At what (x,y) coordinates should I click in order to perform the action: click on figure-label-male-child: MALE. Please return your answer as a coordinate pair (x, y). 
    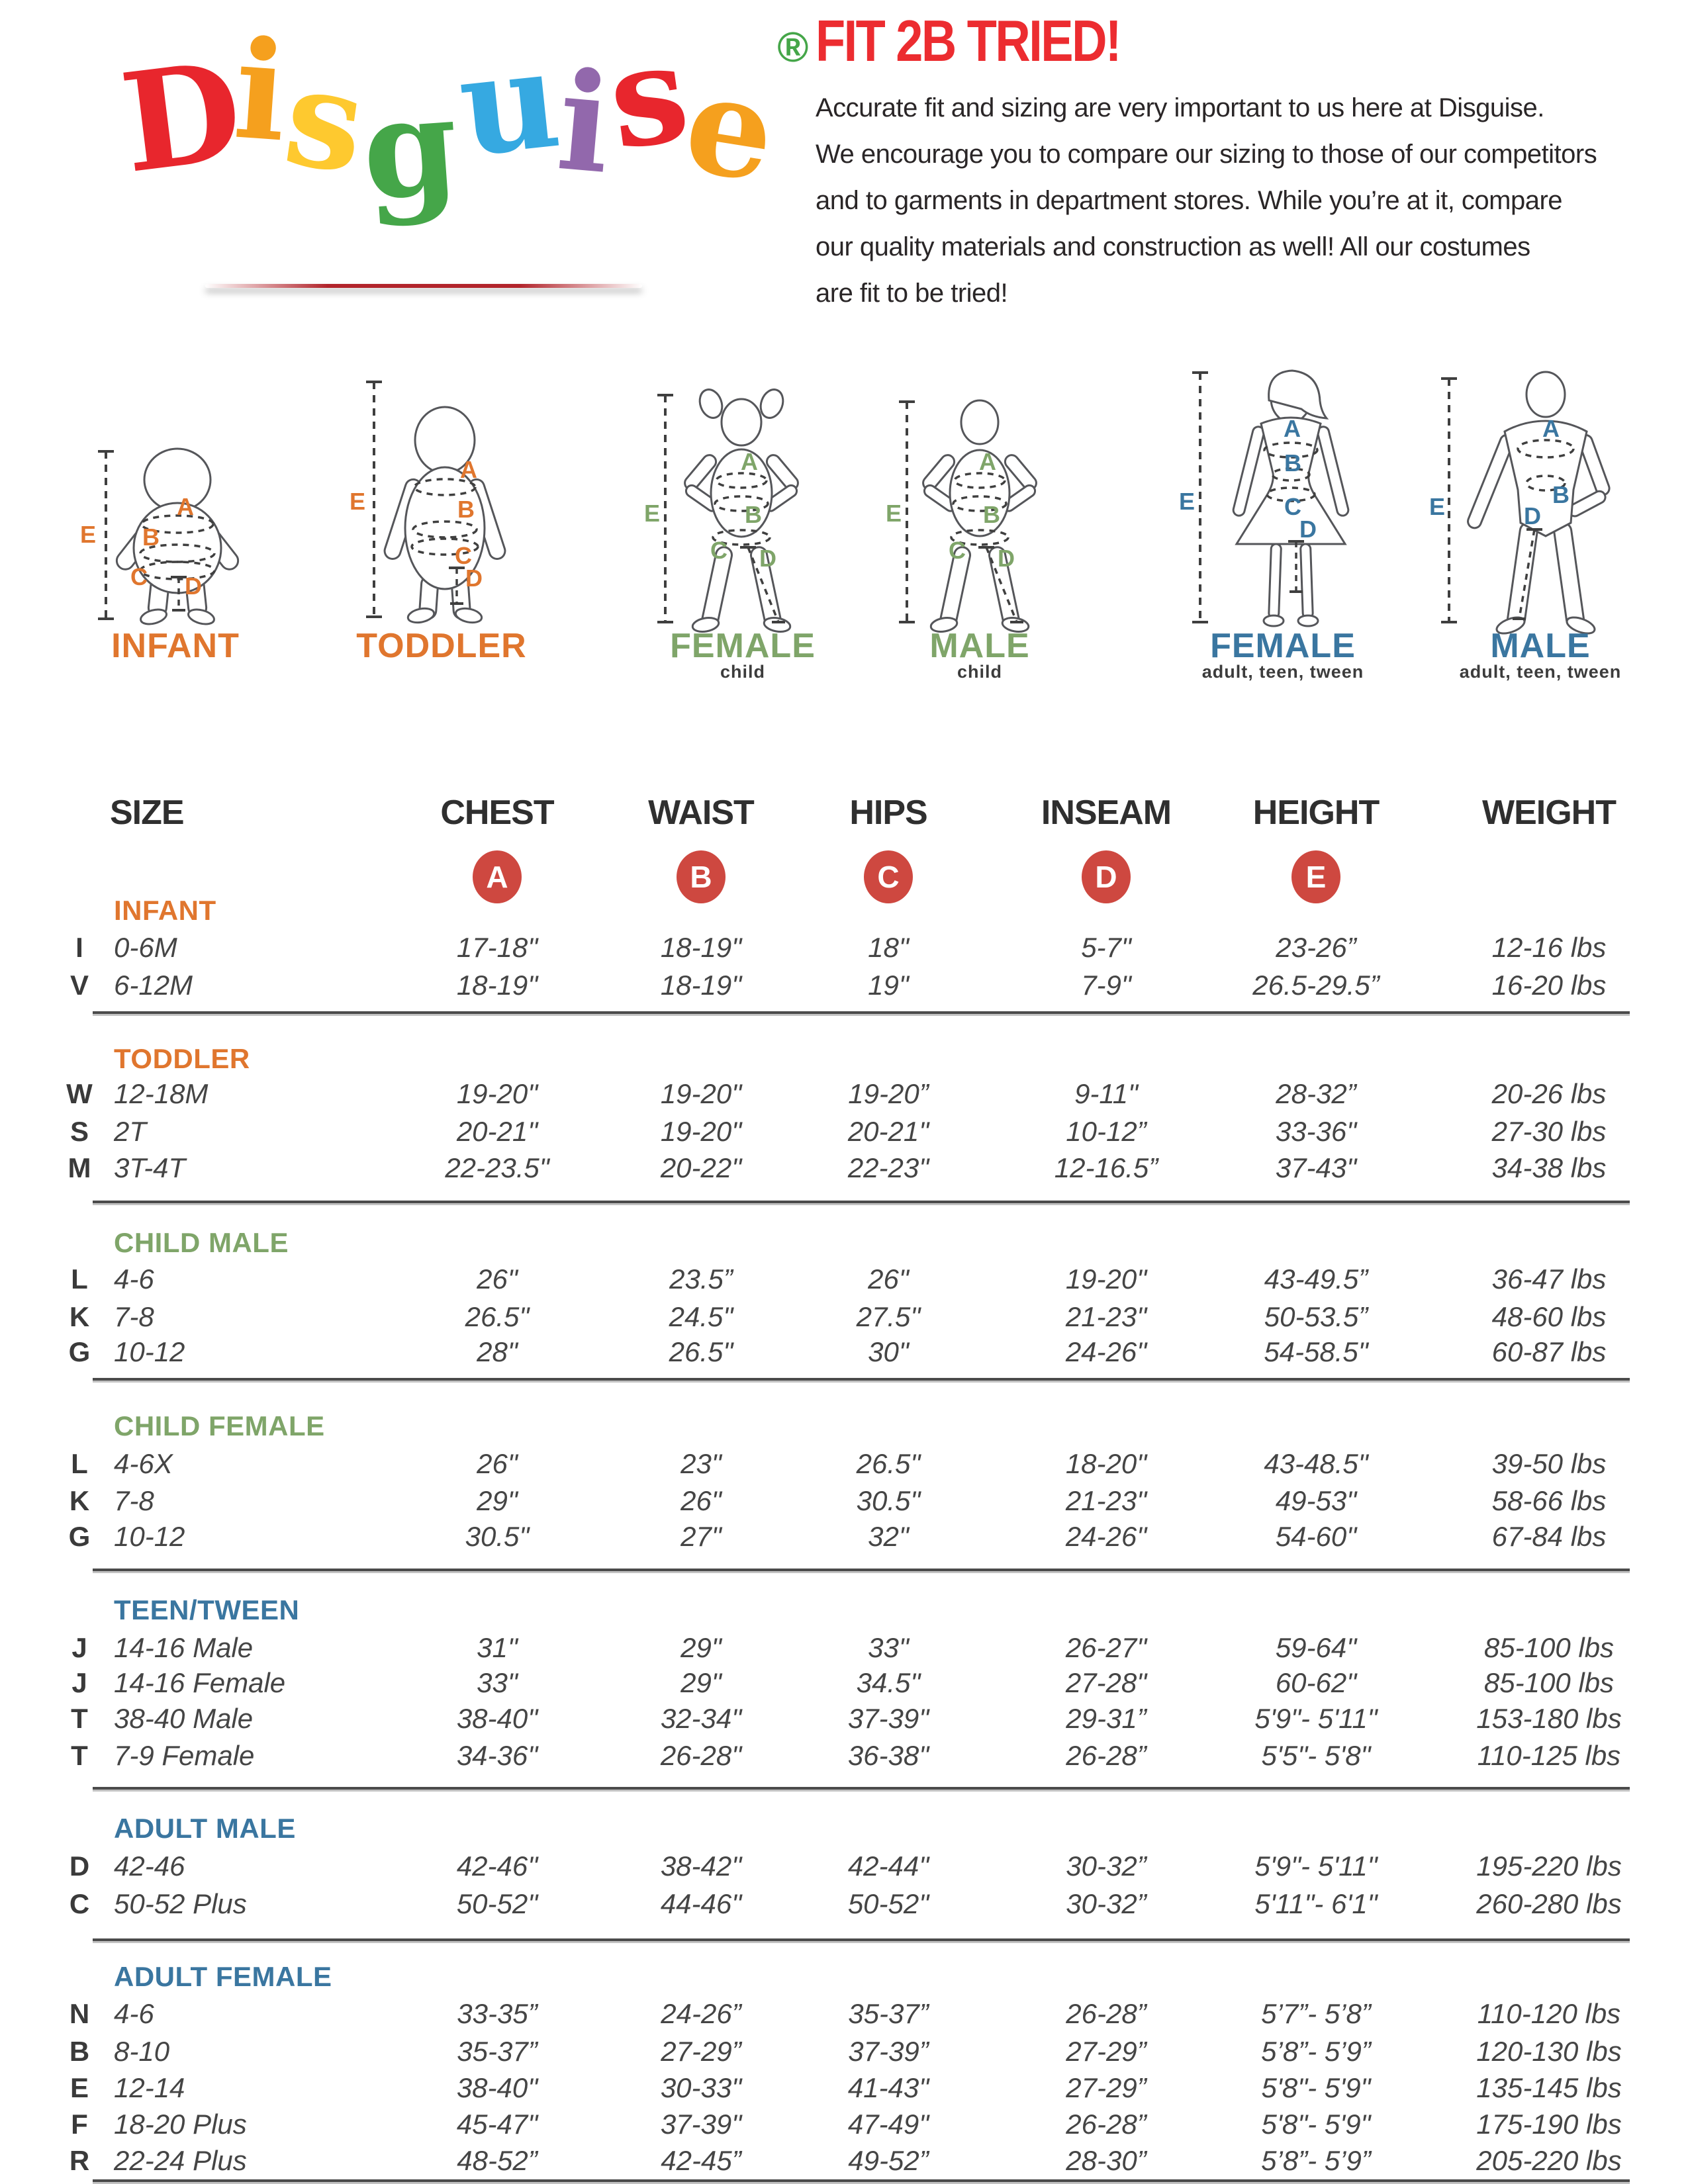
    Looking at the image, I should click on (979, 646).